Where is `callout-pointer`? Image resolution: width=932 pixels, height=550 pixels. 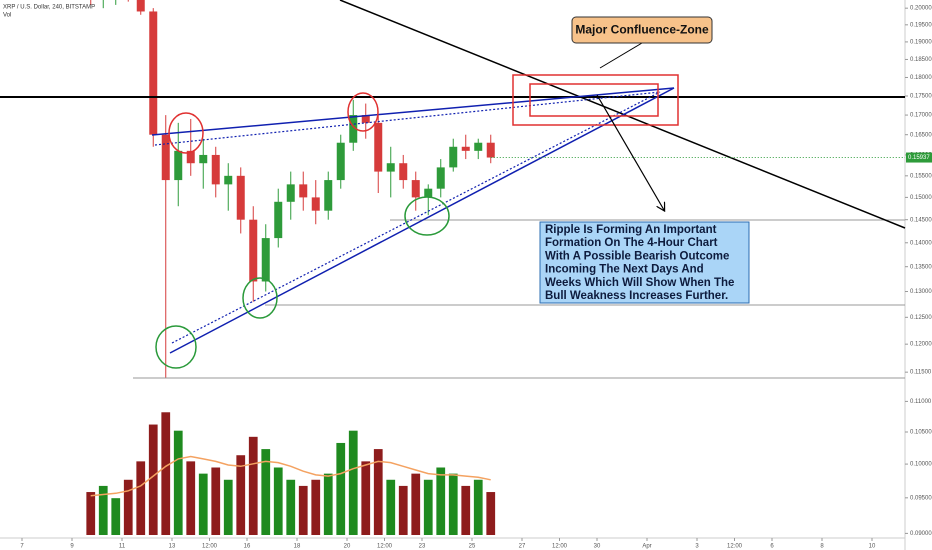
callout-pointer is located at coordinates (621, 55).